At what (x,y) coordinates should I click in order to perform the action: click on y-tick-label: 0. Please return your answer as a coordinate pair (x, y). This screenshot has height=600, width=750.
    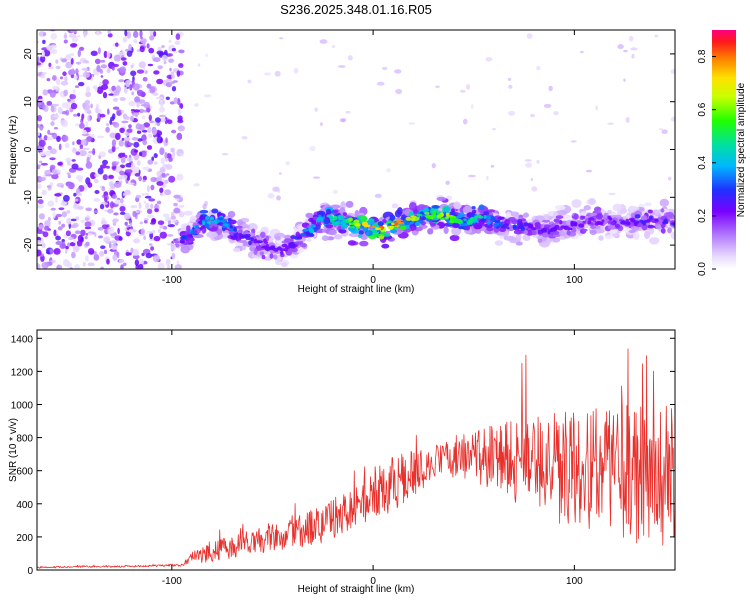
    Looking at the image, I should click on (30, 571).